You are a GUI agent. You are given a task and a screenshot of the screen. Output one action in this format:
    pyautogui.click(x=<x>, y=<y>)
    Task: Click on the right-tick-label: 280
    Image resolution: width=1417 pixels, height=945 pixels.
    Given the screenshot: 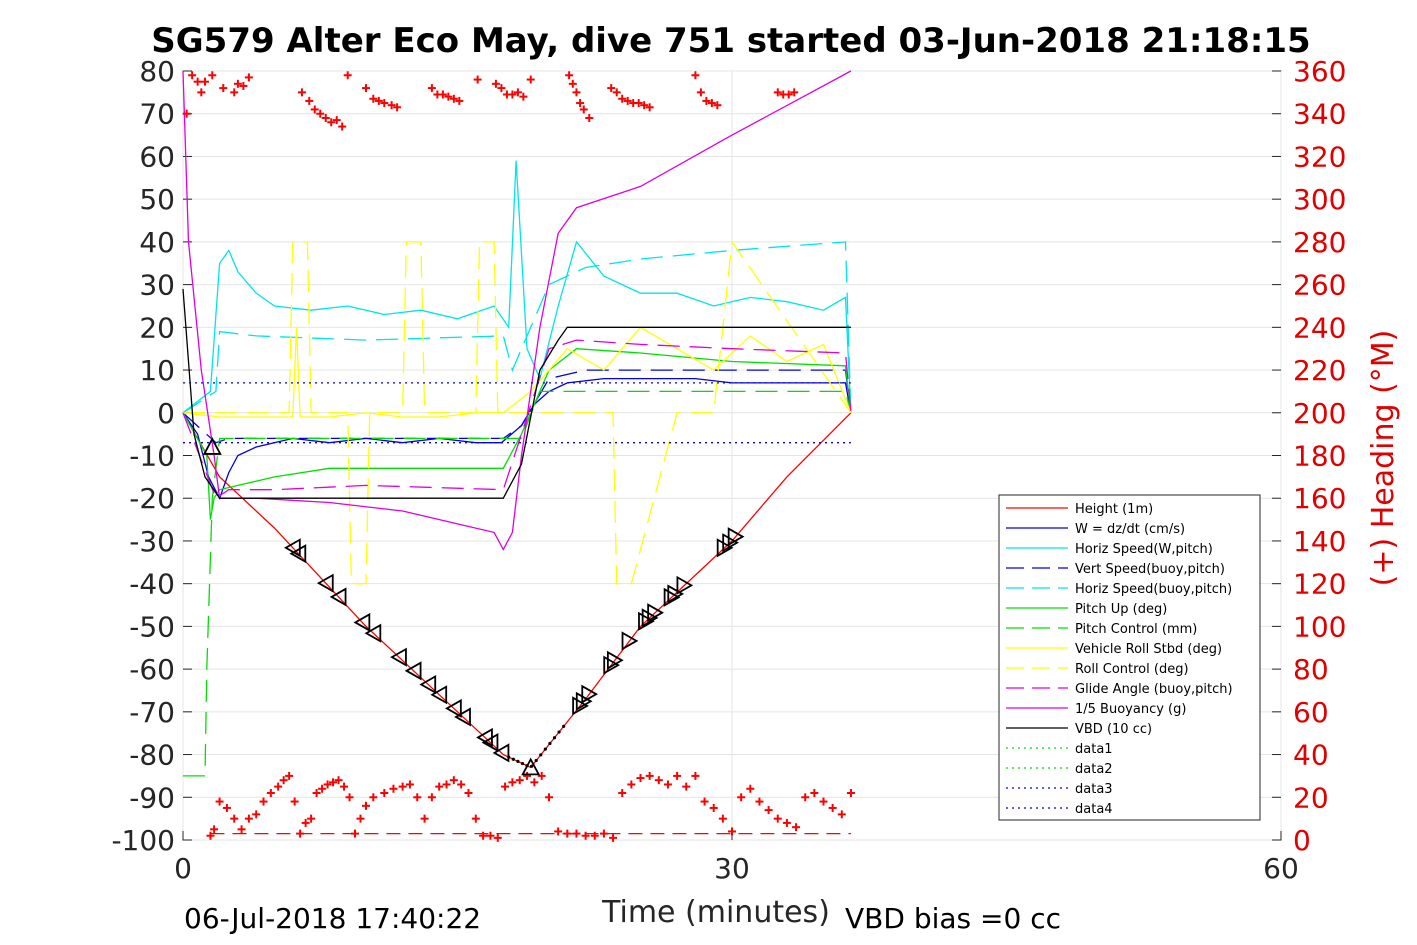 What is the action you would take?
    pyautogui.click(x=1319, y=242)
    